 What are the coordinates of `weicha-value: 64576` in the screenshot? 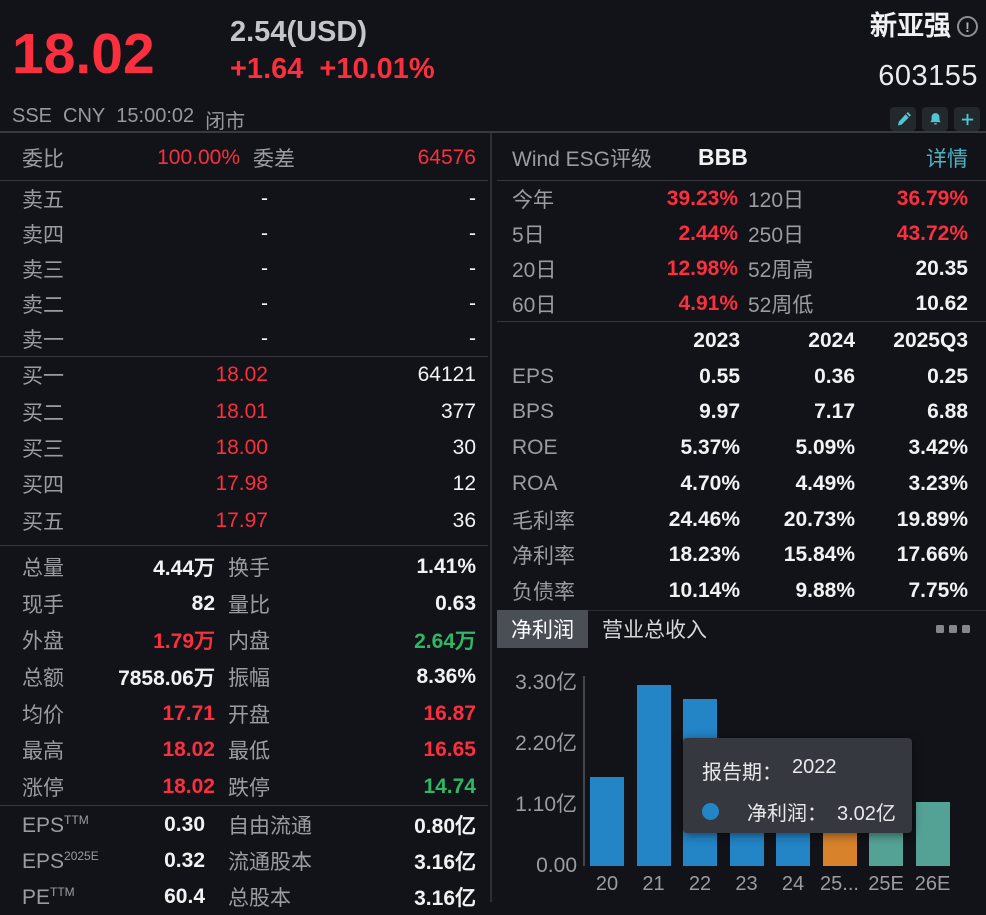 It's located at (446, 157).